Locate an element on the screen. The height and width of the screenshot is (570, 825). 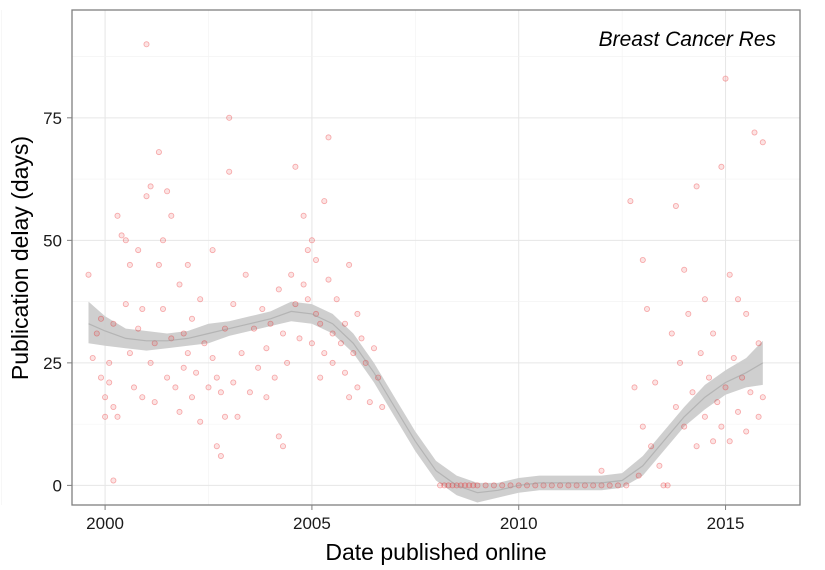
y-axis: 0 25 50 75 is located at coordinates (57, 302).